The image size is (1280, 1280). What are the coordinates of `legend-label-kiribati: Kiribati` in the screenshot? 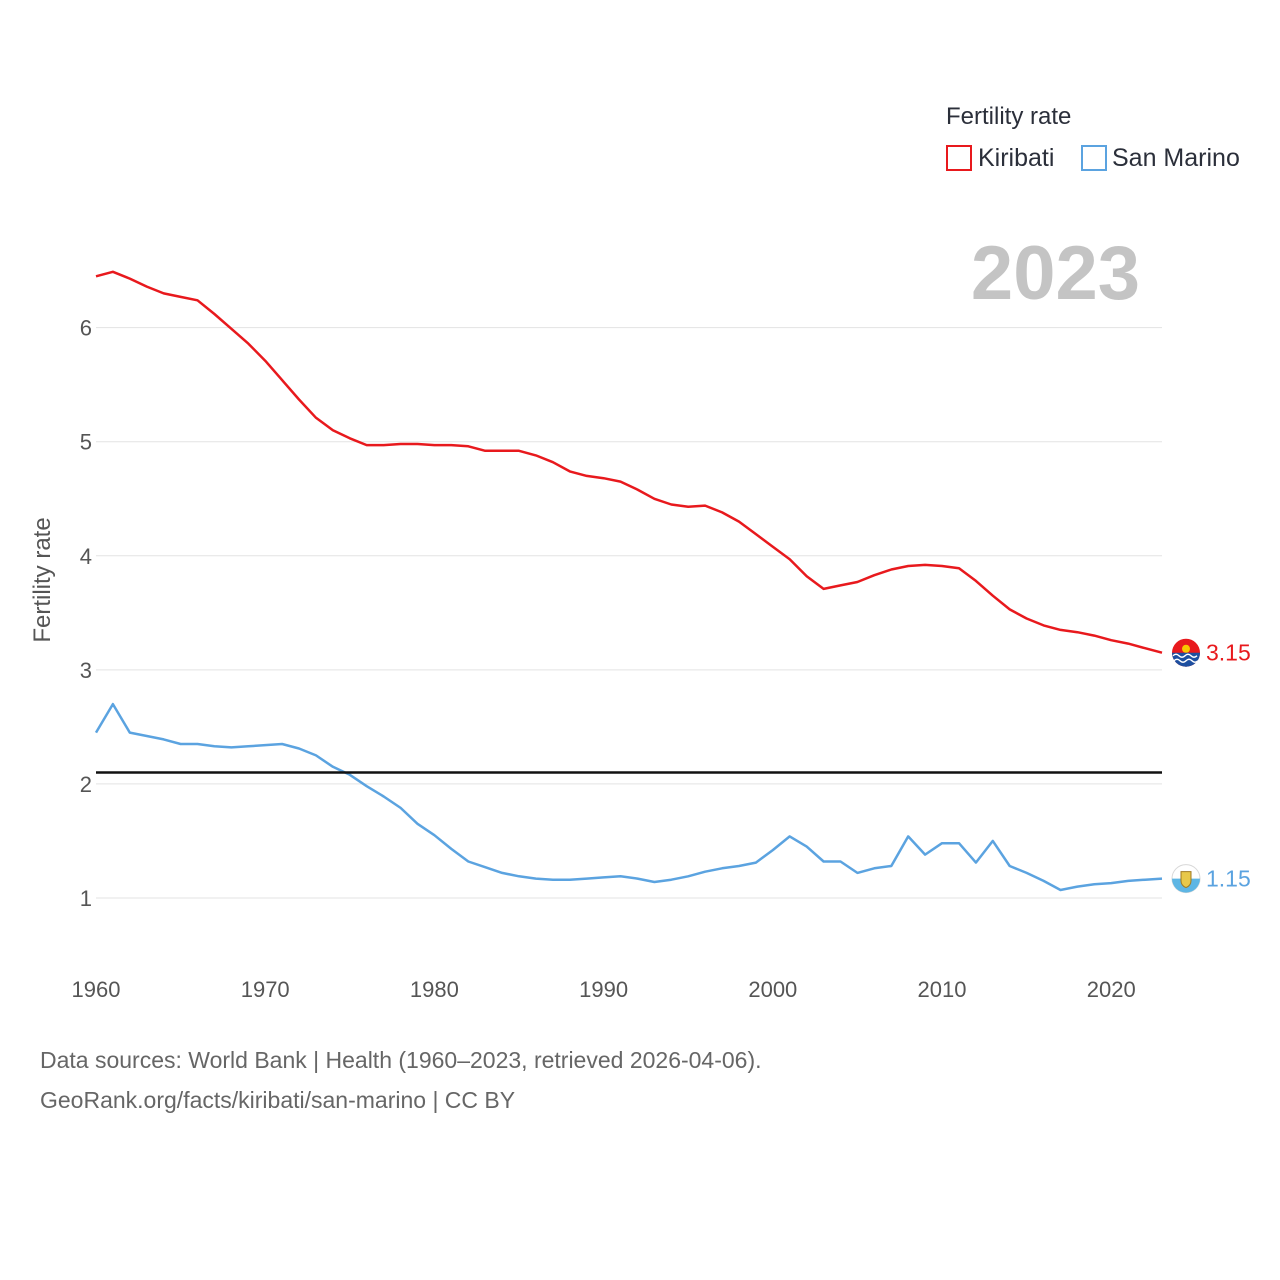 It's located at (1016, 158).